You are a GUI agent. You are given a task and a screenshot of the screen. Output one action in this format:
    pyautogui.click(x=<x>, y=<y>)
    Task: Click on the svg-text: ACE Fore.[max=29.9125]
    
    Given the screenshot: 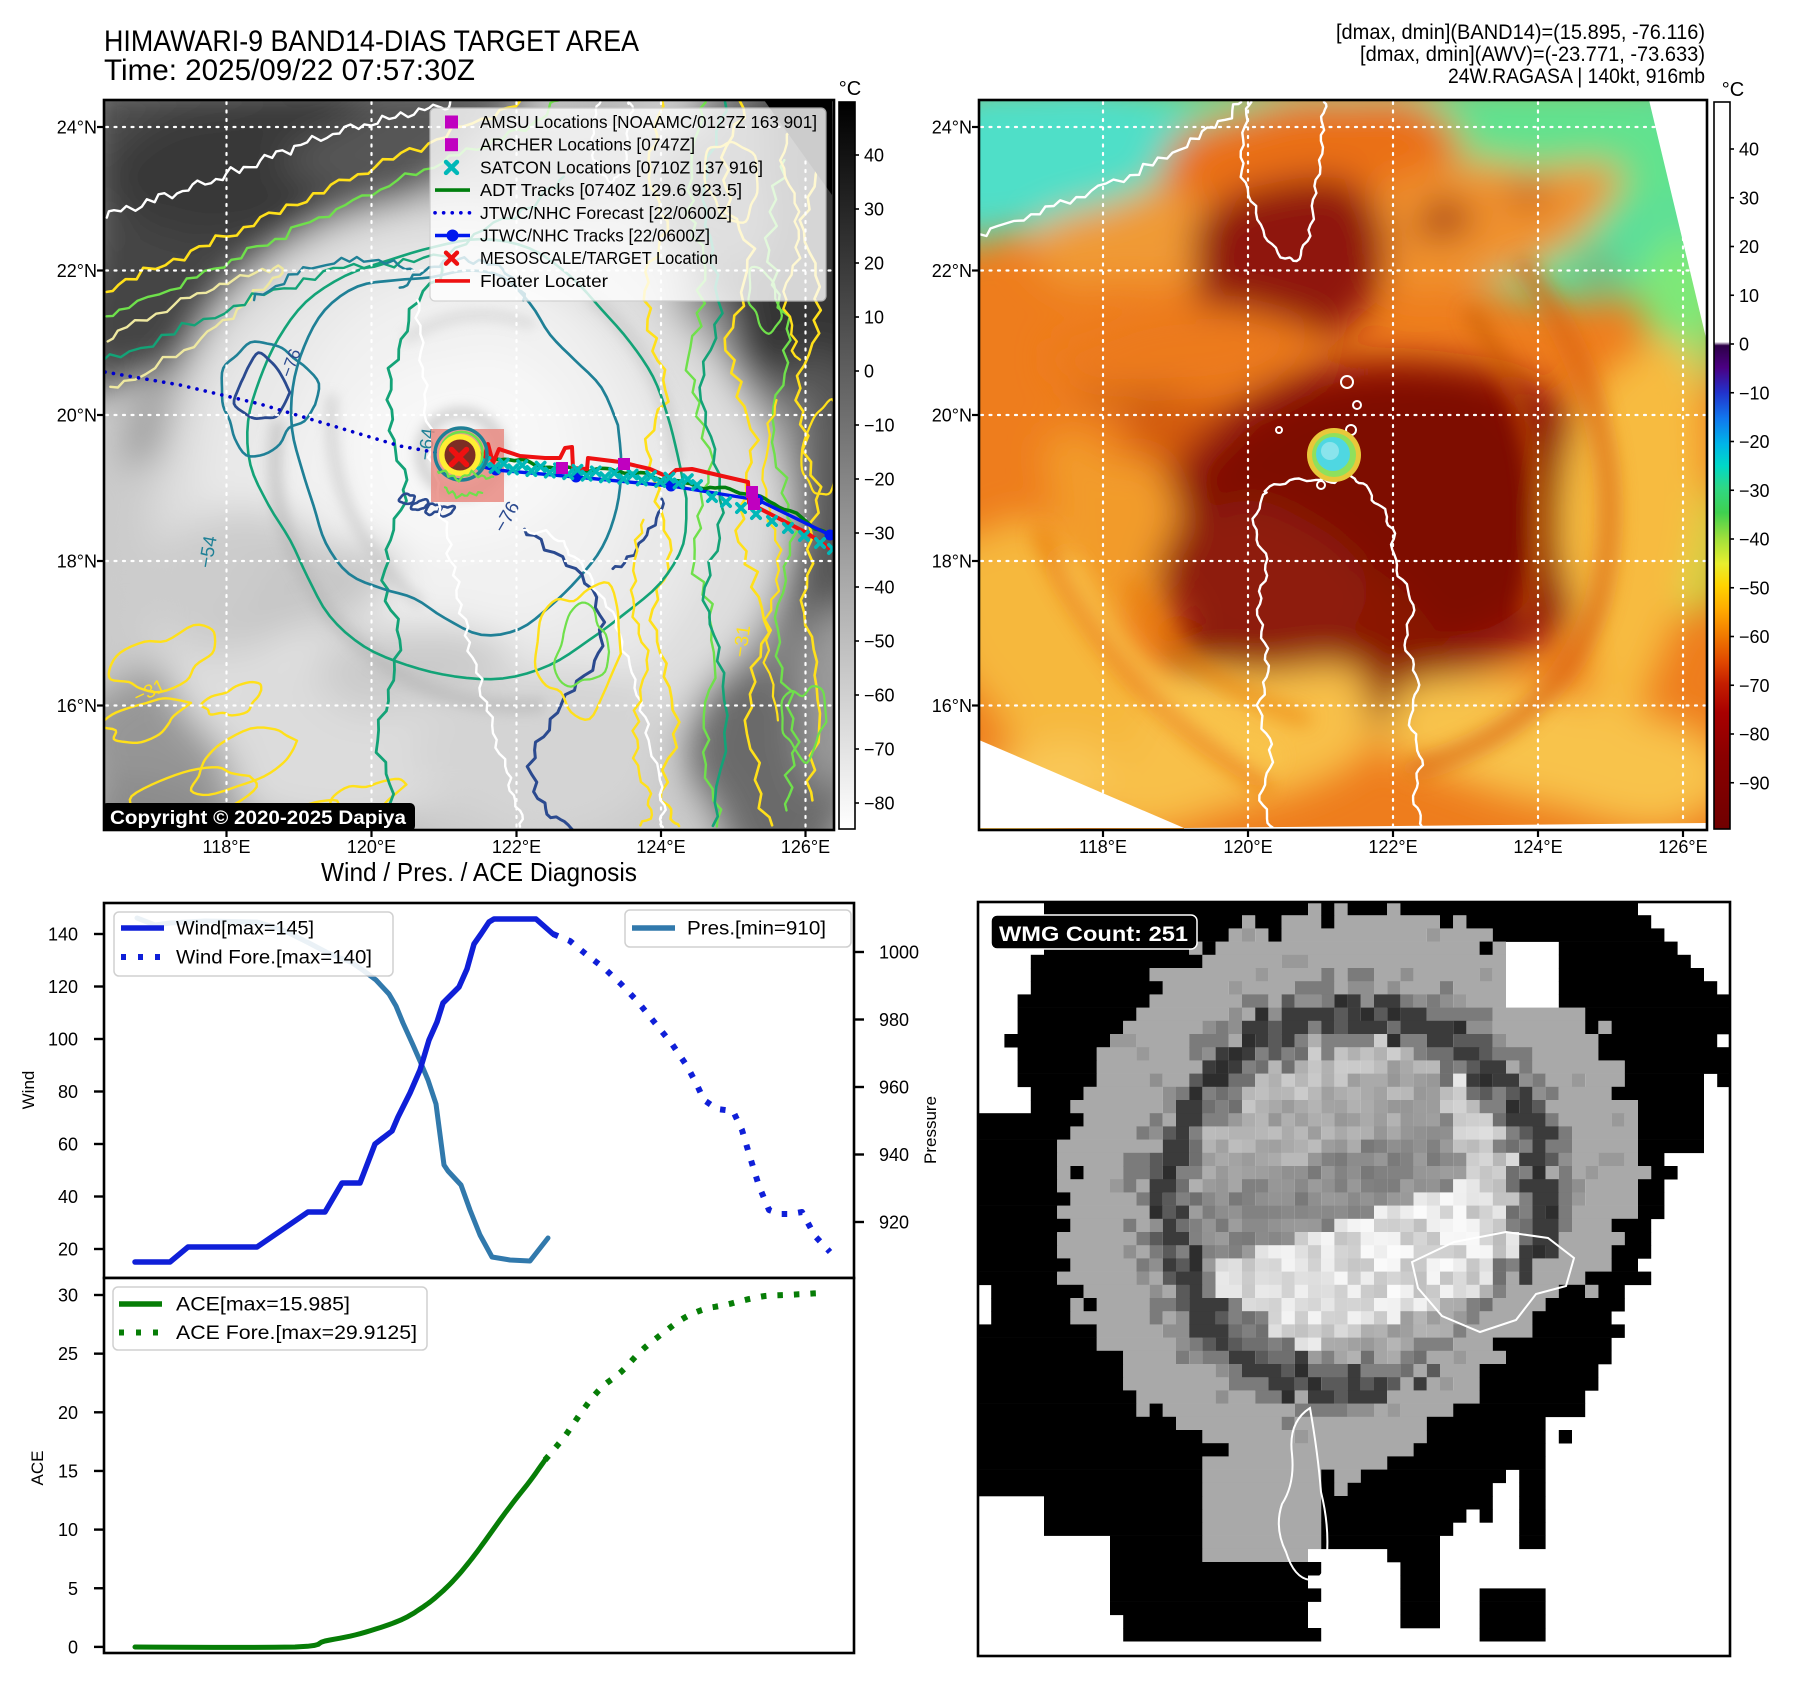 What is the action you would take?
    pyautogui.click(x=296, y=1333)
    